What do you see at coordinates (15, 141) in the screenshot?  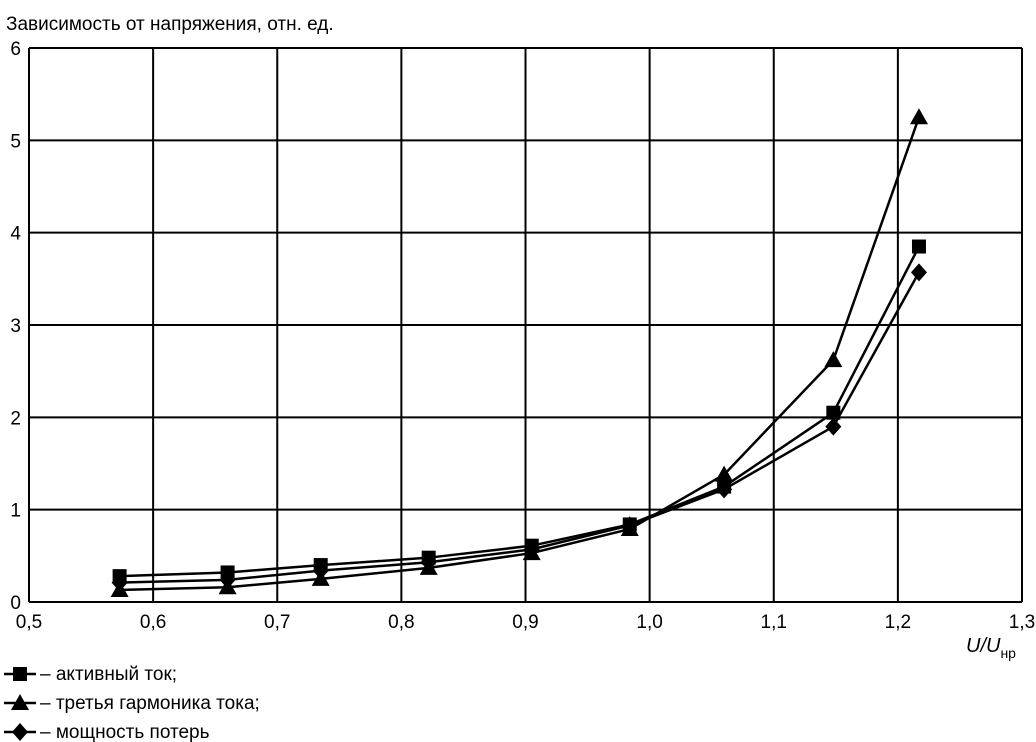 I see `y-tick-label: 5` at bounding box center [15, 141].